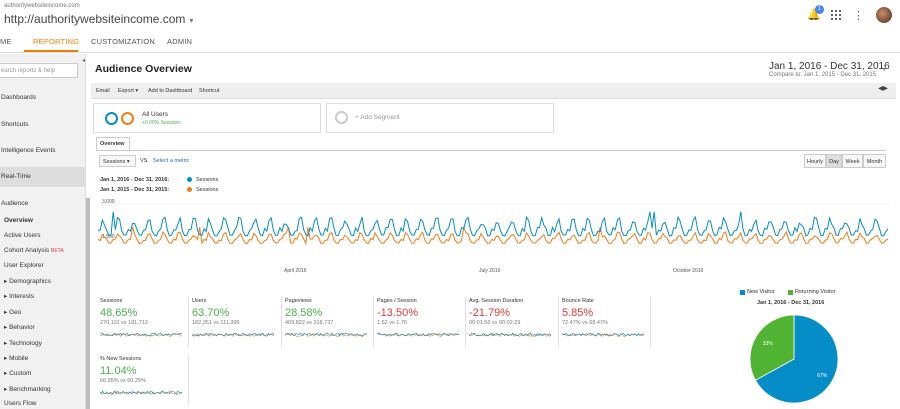  I want to click on collapse-sidebar-icon: ◂, so click(84, 61).